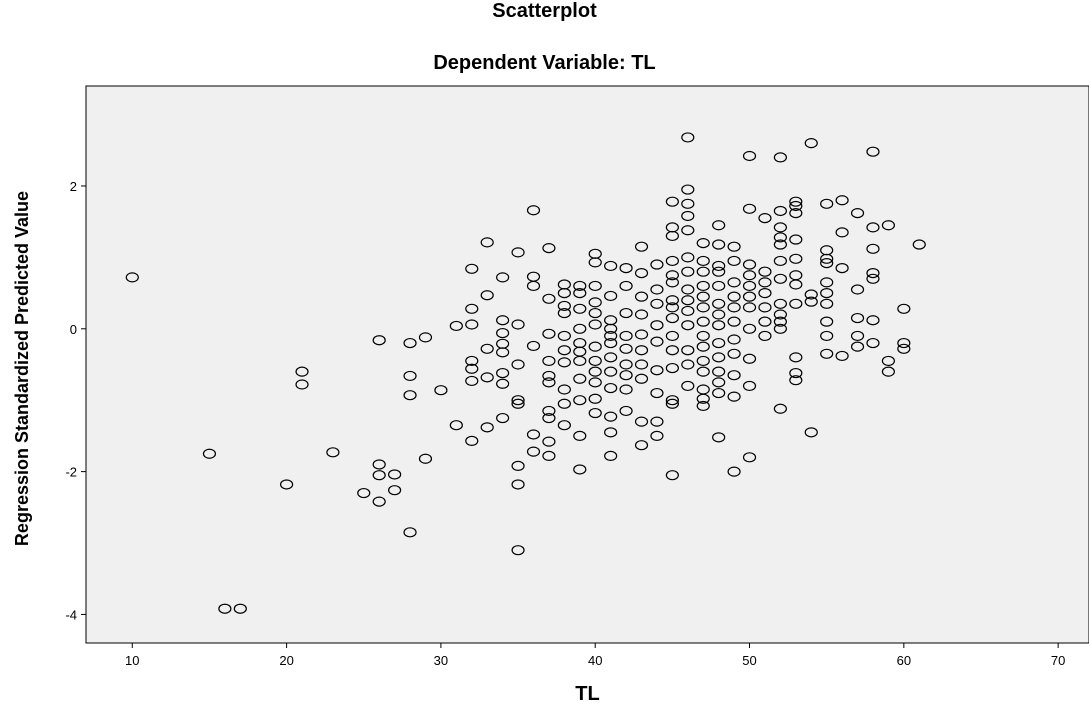 The image size is (1089, 711). What do you see at coordinates (73, 329) in the screenshot?
I see `y-tick-label: 0` at bounding box center [73, 329].